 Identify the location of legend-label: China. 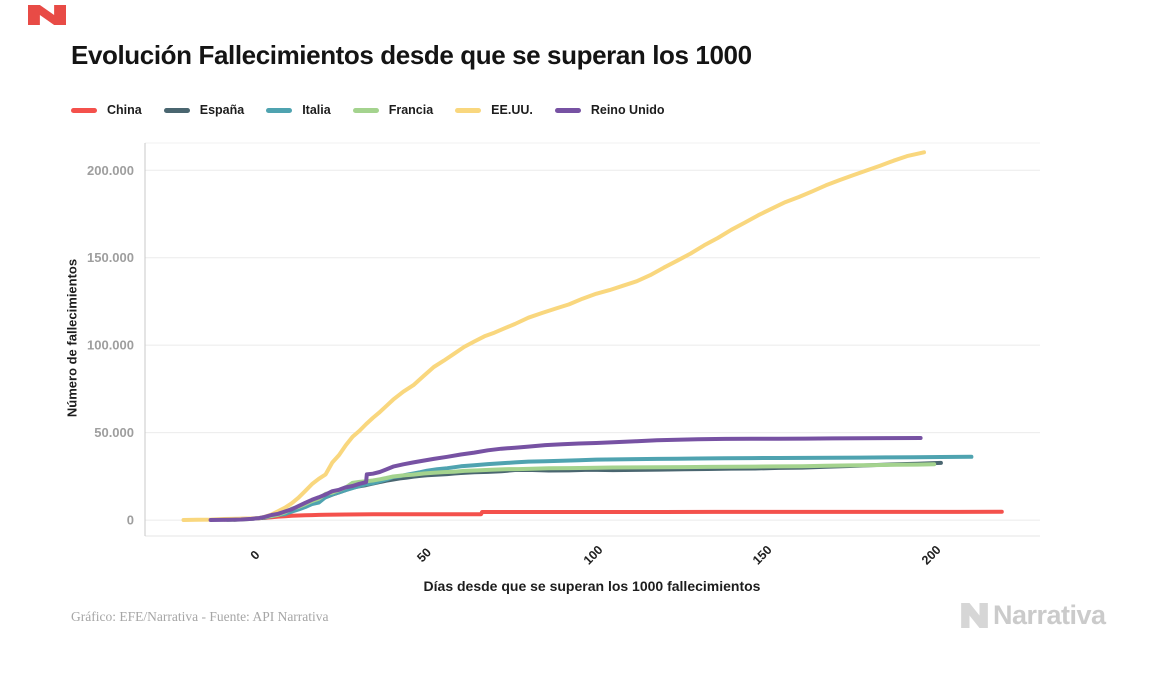
(124, 110).